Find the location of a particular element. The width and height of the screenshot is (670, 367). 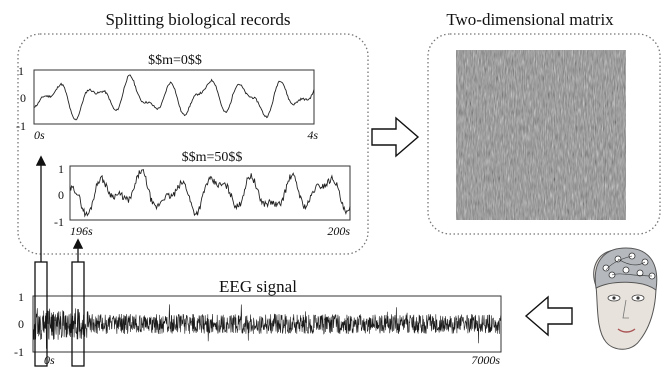

segment-label-m50: $$m=50$$ is located at coordinates (212, 157).